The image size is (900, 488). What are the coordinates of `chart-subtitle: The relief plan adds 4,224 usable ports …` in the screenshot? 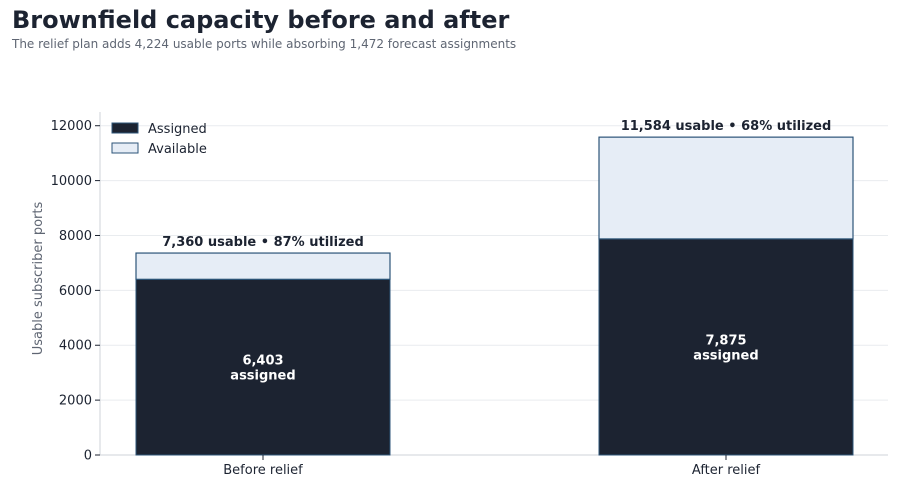 It's located at (264, 44).